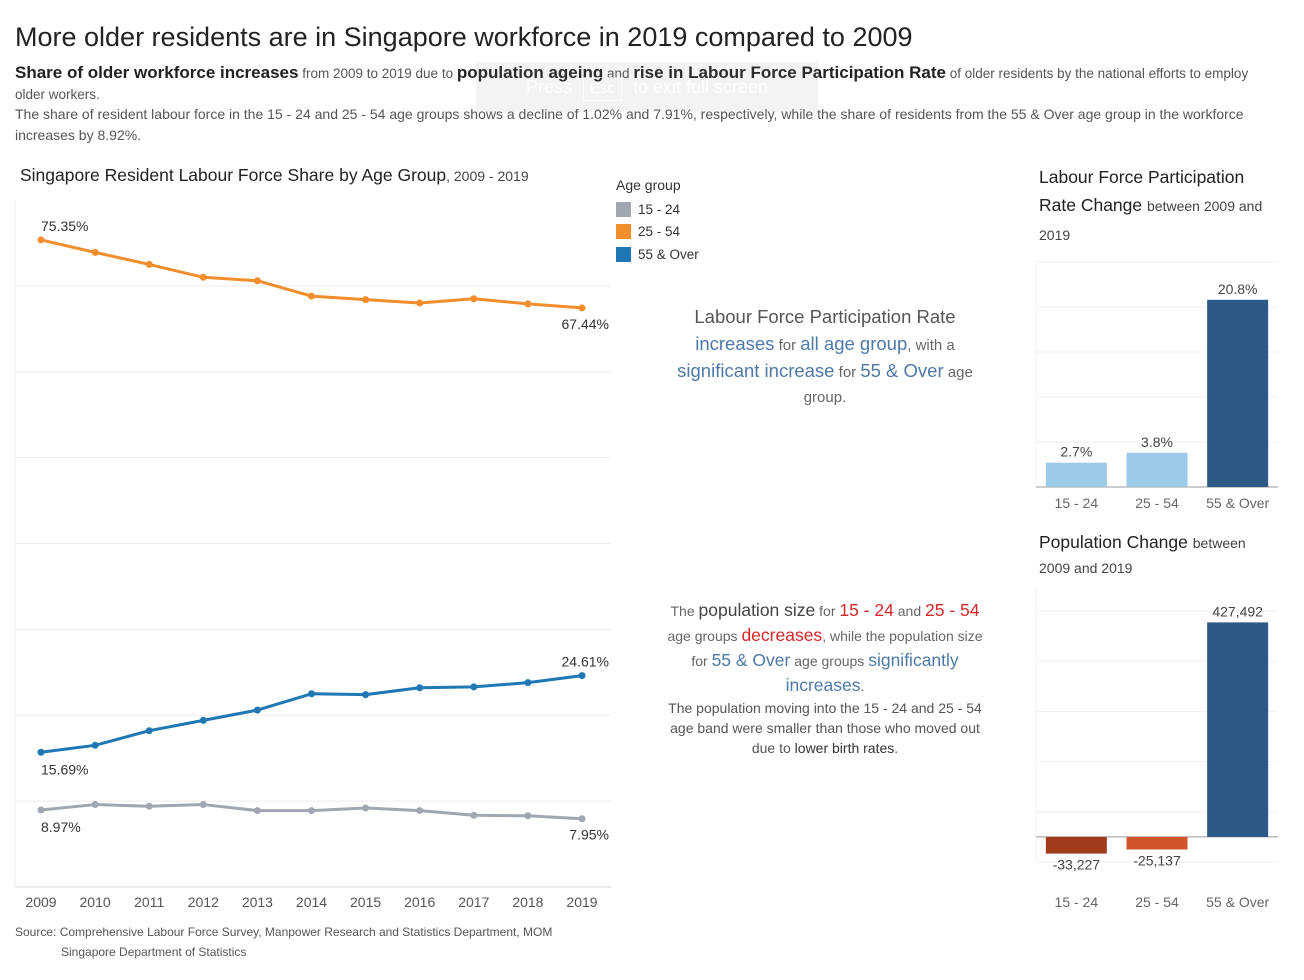 The width and height of the screenshot is (1304, 980). I want to click on x-tick-label: 2018, so click(527, 902).